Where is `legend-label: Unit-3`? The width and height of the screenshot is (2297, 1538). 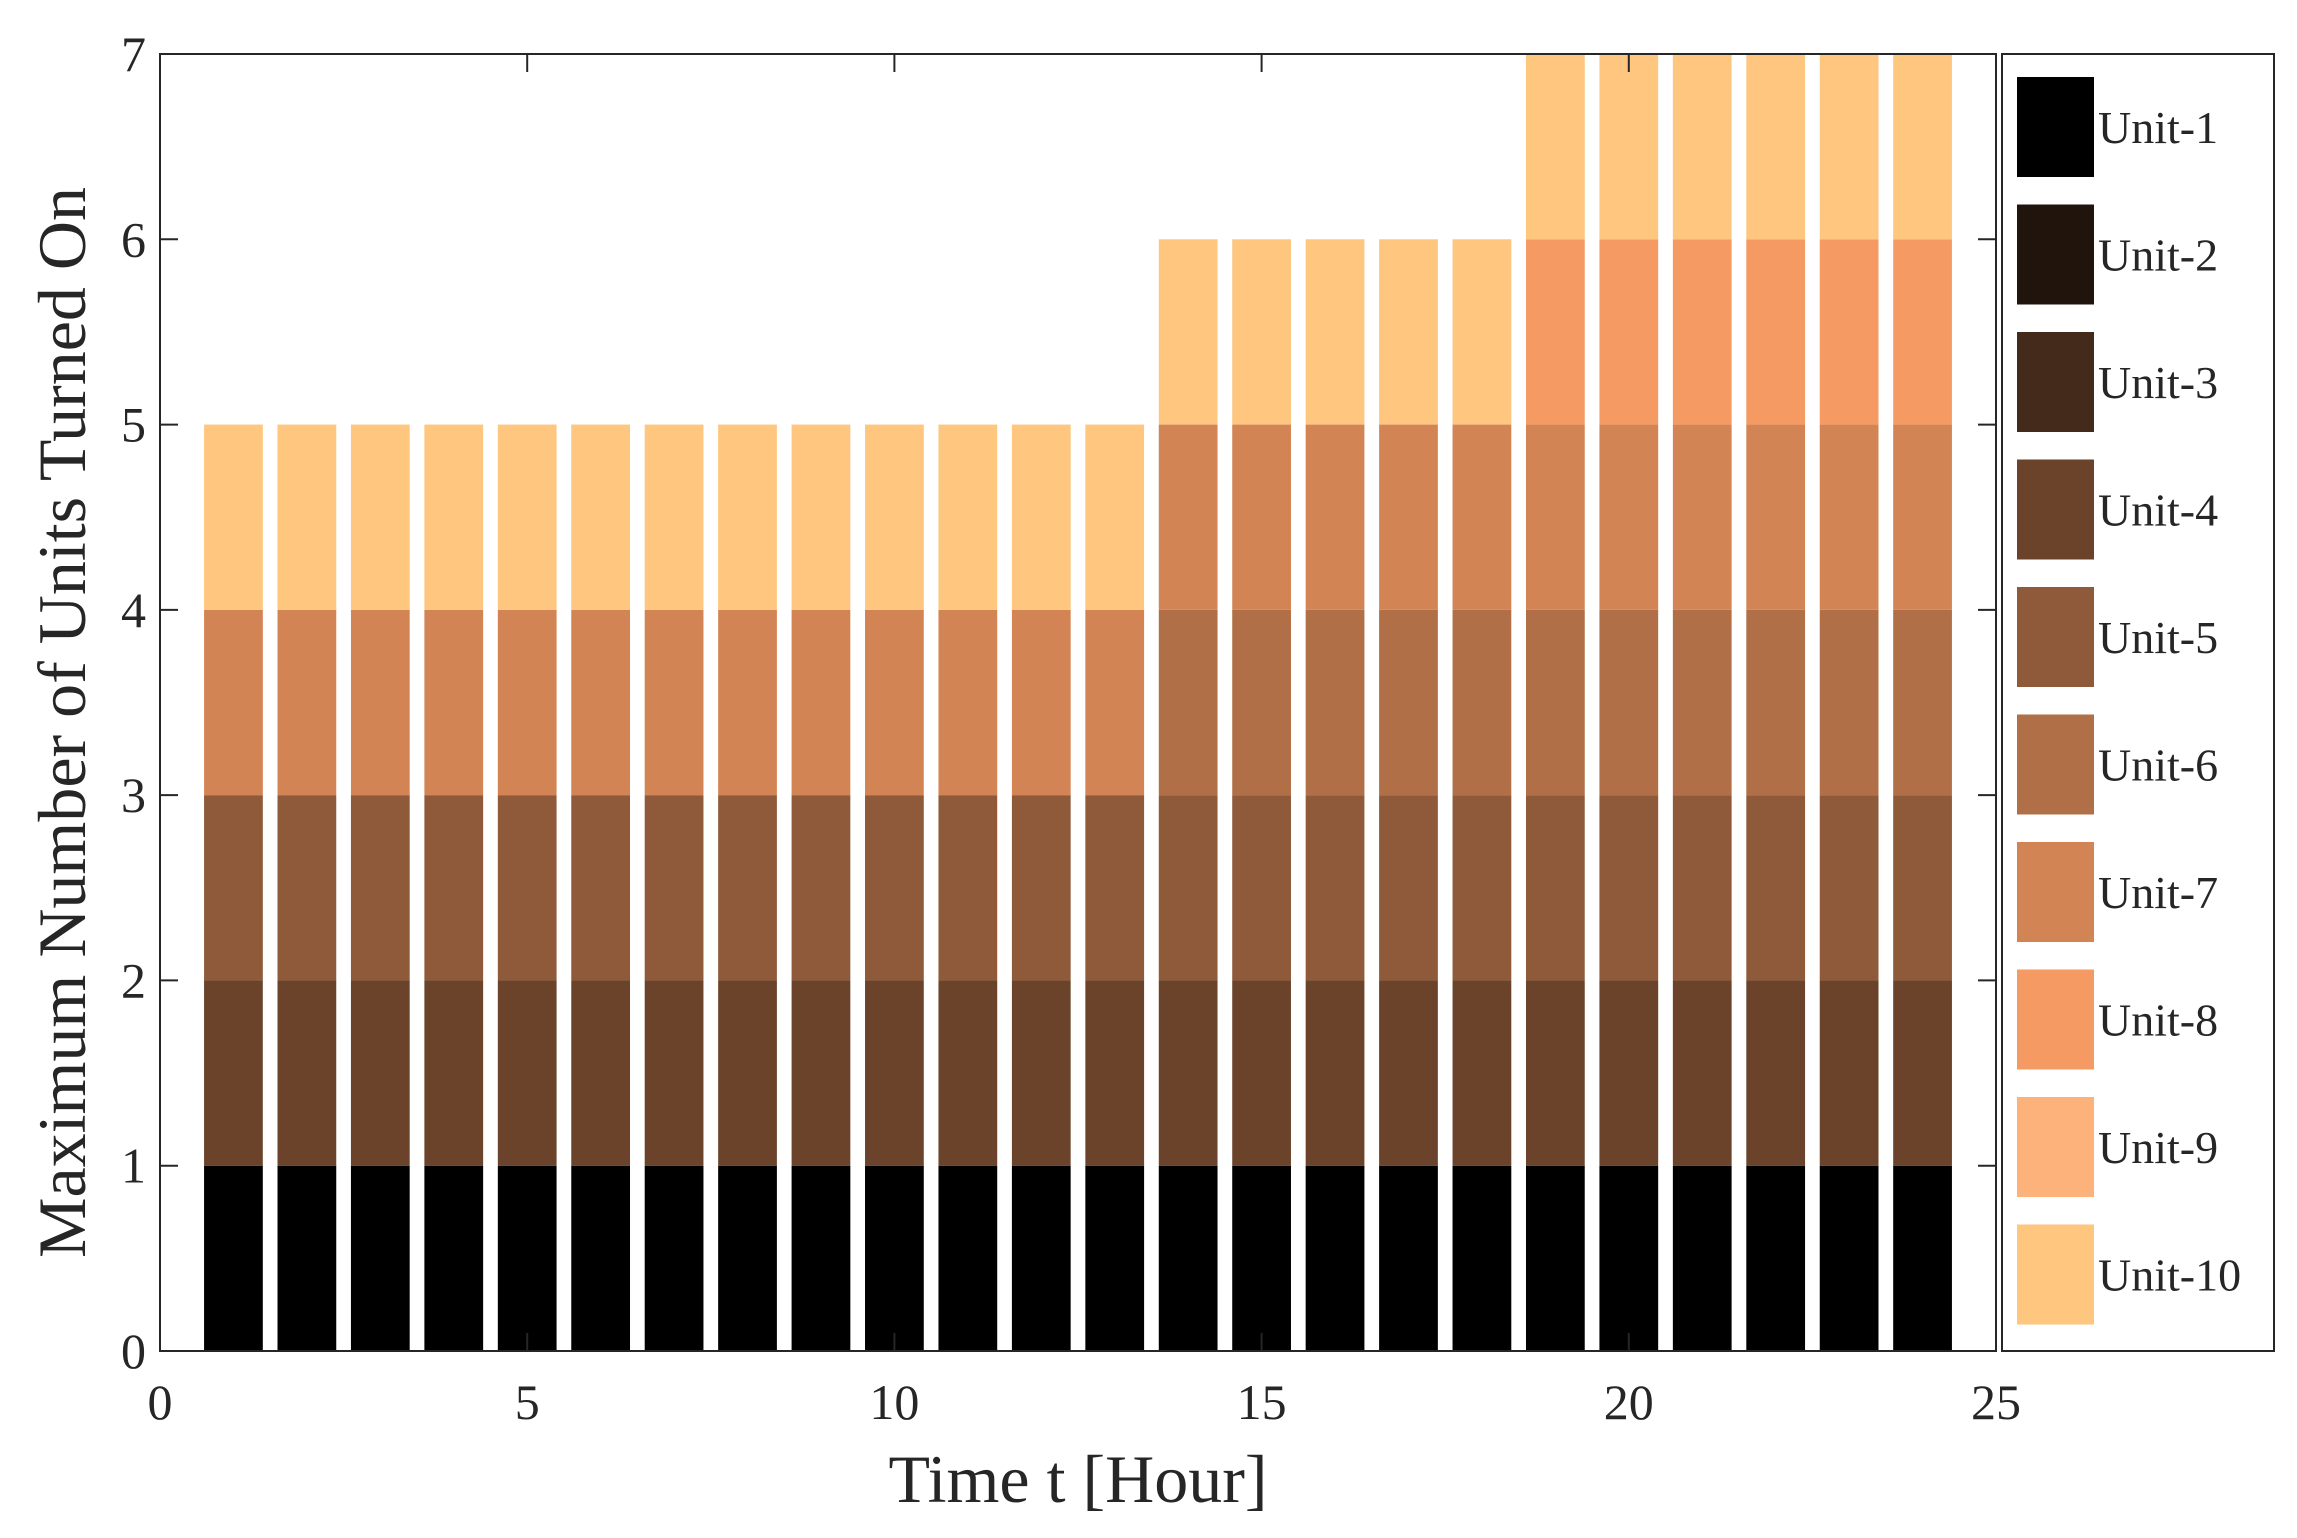
legend-label: Unit-3 is located at coordinates (2158, 382).